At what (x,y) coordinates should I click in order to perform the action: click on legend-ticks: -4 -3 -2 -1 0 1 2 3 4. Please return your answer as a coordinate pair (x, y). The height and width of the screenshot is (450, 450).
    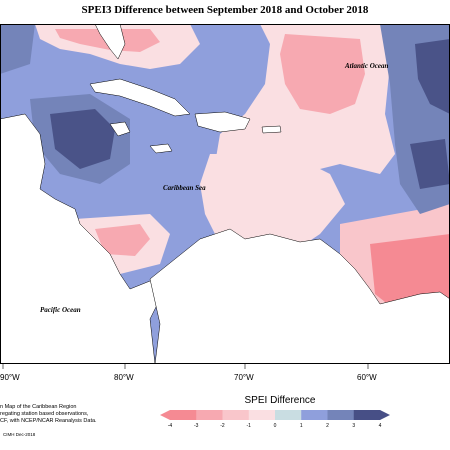
    Looking at the image, I should click on (275, 426).